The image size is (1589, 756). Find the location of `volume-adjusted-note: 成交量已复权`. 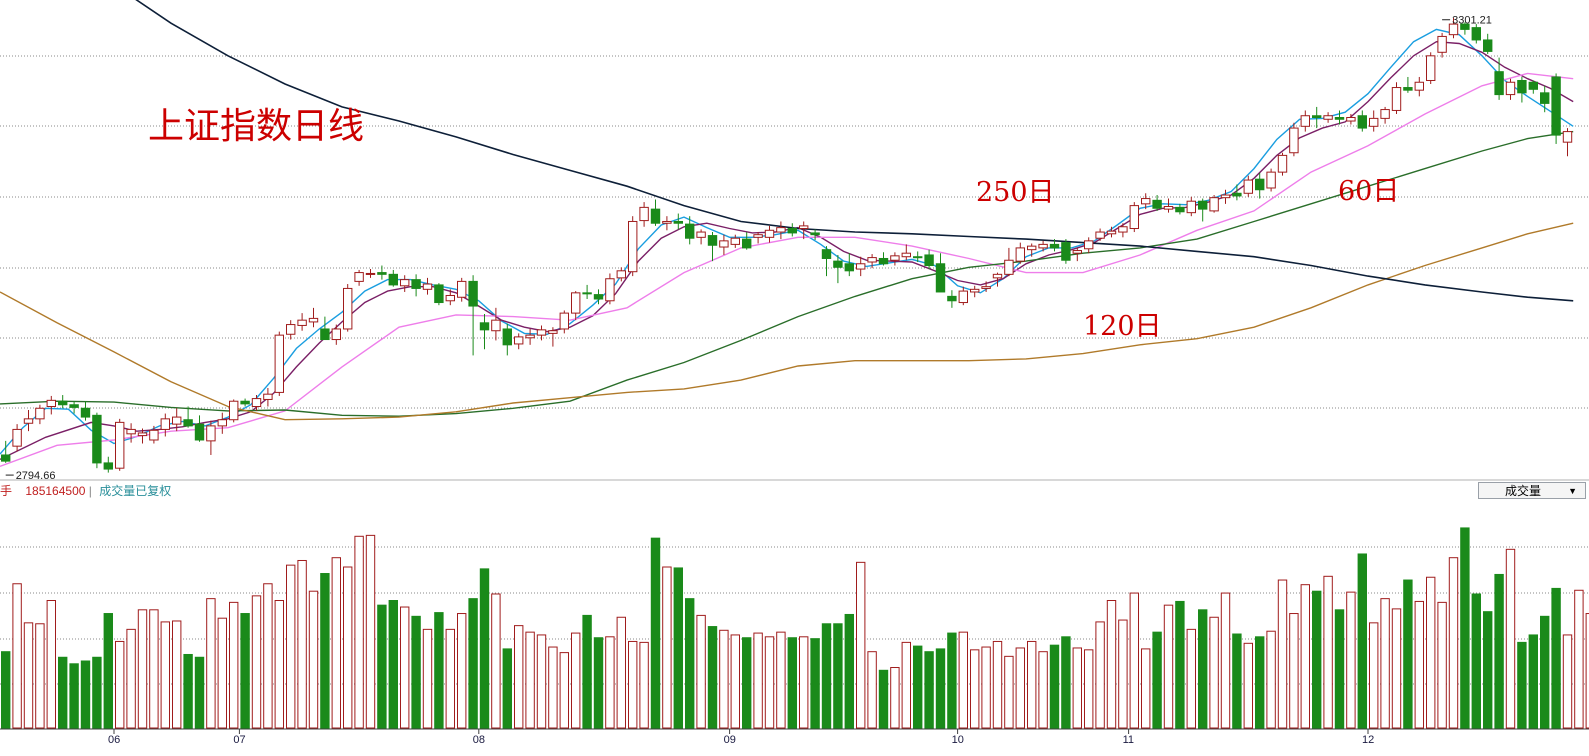

volume-adjusted-note: 成交量已复权 is located at coordinates (135, 491).